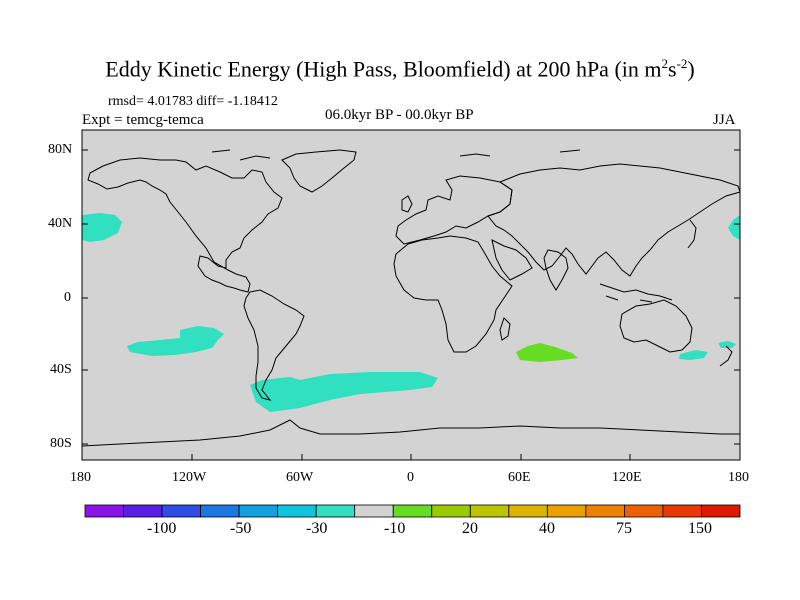 The height and width of the screenshot is (600, 800). I want to click on coast-madagascar, so click(505, 329).